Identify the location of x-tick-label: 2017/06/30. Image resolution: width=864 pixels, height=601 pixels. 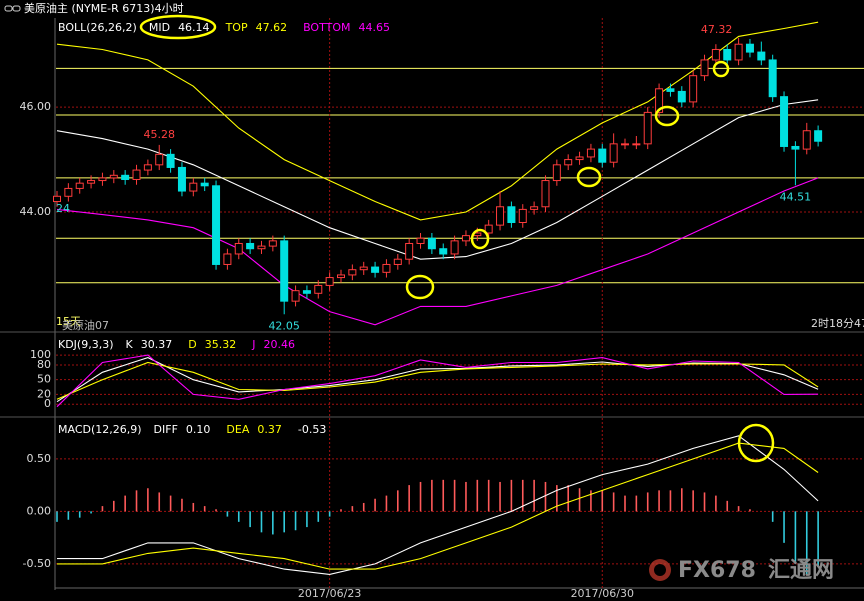
(602, 593).